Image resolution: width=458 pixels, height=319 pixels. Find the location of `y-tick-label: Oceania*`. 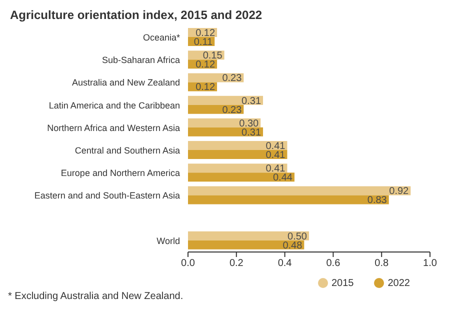

y-tick-label: Oceania* is located at coordinates (161, 37).